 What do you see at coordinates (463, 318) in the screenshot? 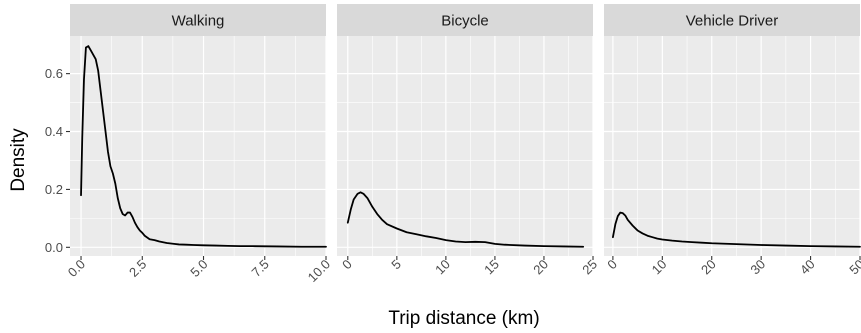
I see `x-axis-title: Trip distance (km)` at bounding box center [463, 318].